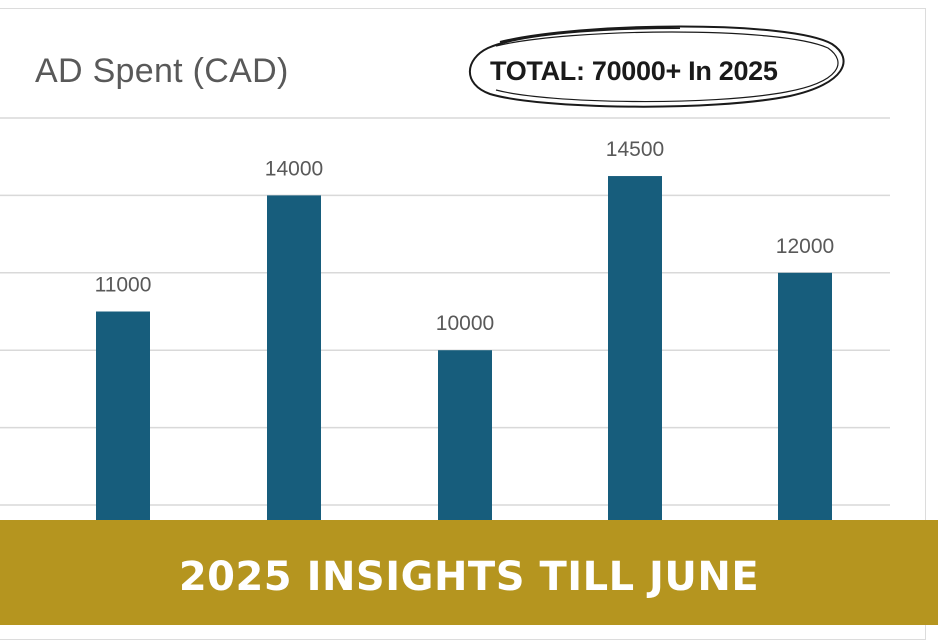  I want to click on banner-title: 2025 INSIGHTS TILL JUNE, so click(469, 577).